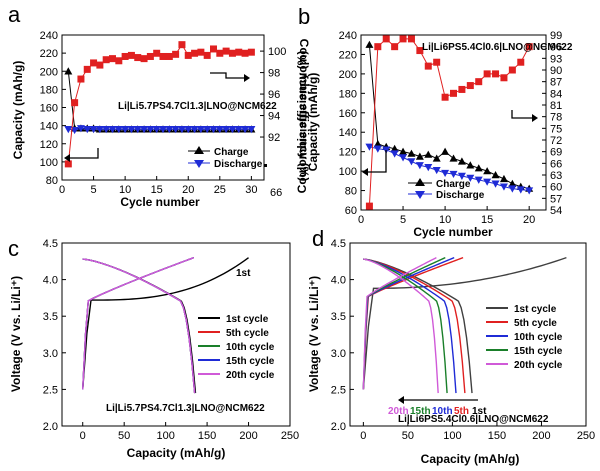 The height and width of the screenshot is (471, 600). What do you see at coordinates (13, 248) in the screenshot?
I see `panel-label-c: c` at bounding box center [13, 248].